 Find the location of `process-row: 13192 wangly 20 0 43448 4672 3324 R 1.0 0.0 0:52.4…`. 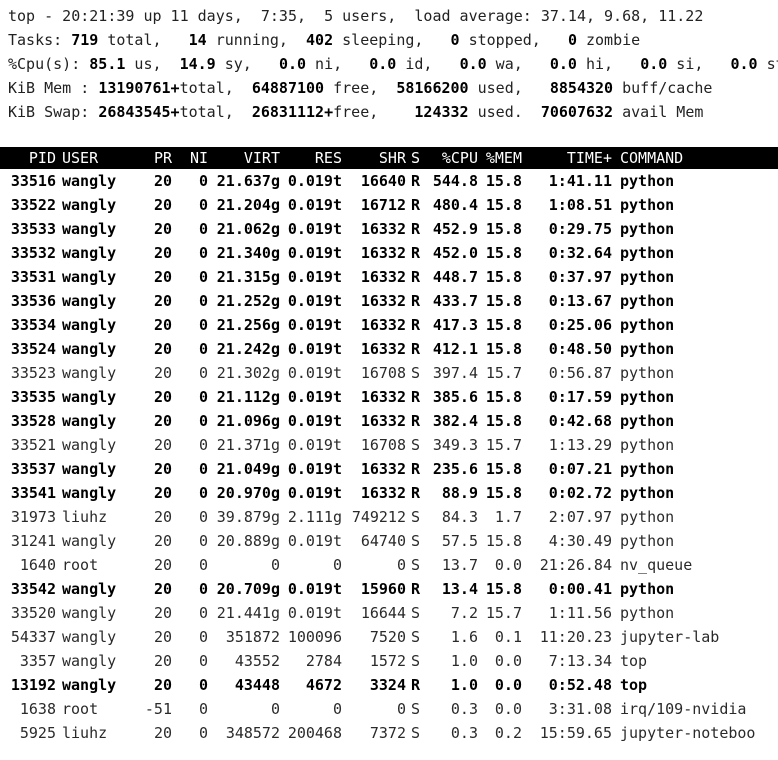

process-row: 13192 wangly 20 0 43448 4672 3324 R 1.0 0.0 0:52.4… is located at coordinates (389, 685).